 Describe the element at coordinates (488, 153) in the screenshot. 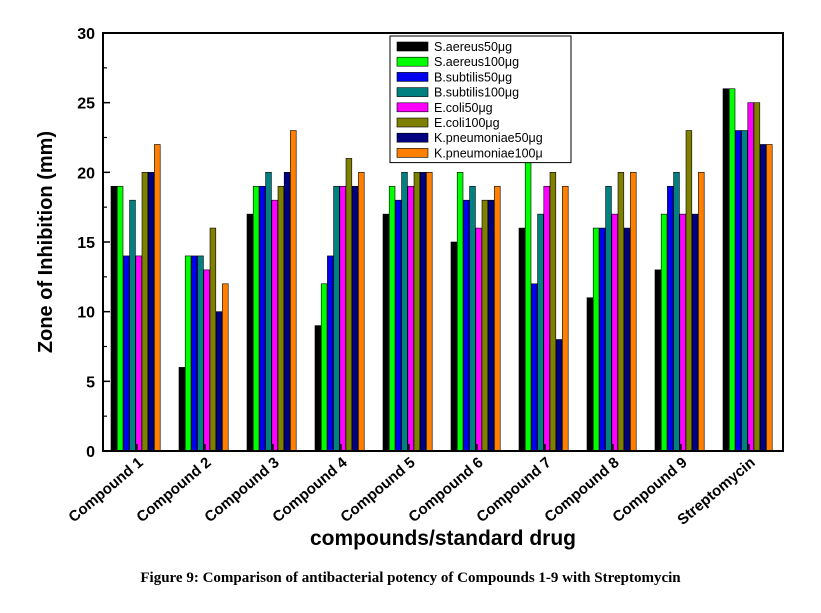

I see `legend-label: K.pneumoniae100μ` at that location.